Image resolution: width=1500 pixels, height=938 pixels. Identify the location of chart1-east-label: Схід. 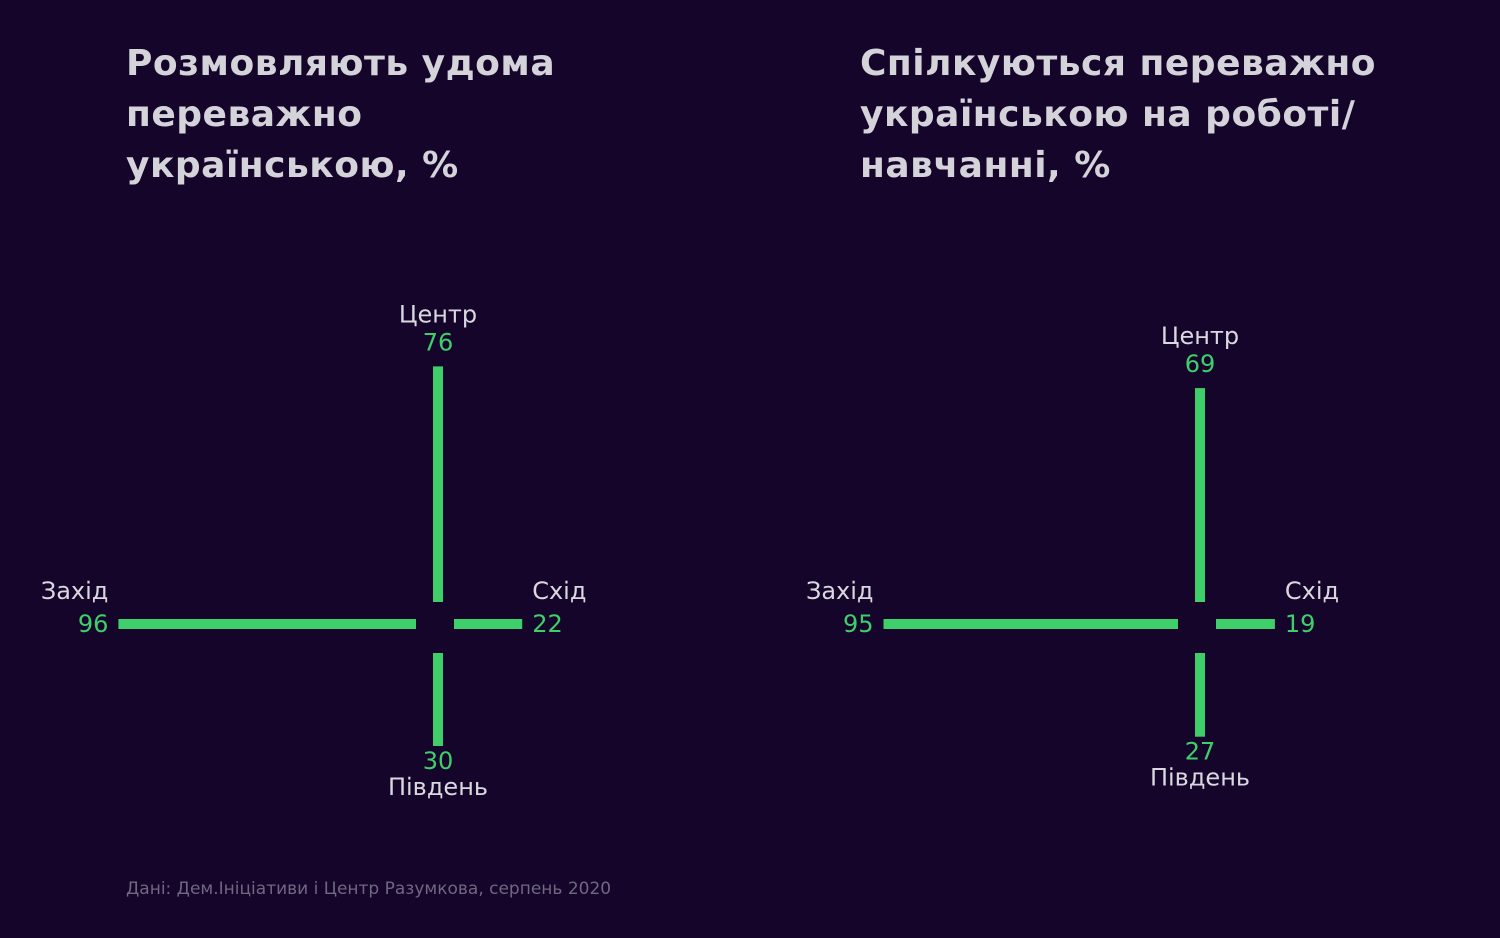
(559, 591).